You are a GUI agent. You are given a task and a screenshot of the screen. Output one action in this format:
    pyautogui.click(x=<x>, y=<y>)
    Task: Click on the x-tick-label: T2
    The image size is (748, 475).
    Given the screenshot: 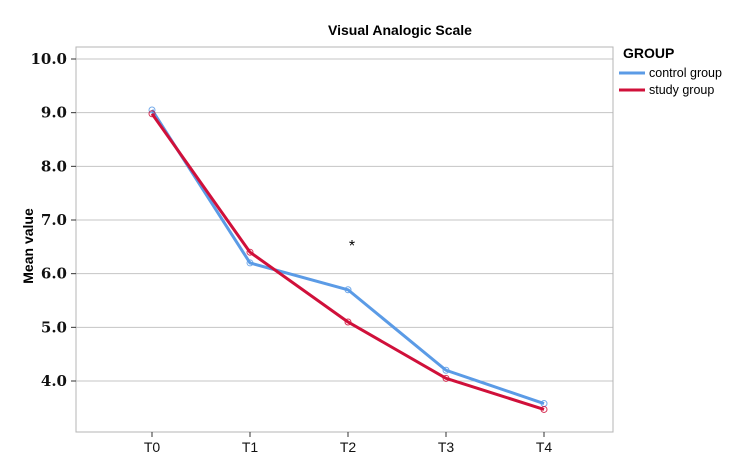 What is the action you would take?
    pyautogui.click(x=348, y=447)
    